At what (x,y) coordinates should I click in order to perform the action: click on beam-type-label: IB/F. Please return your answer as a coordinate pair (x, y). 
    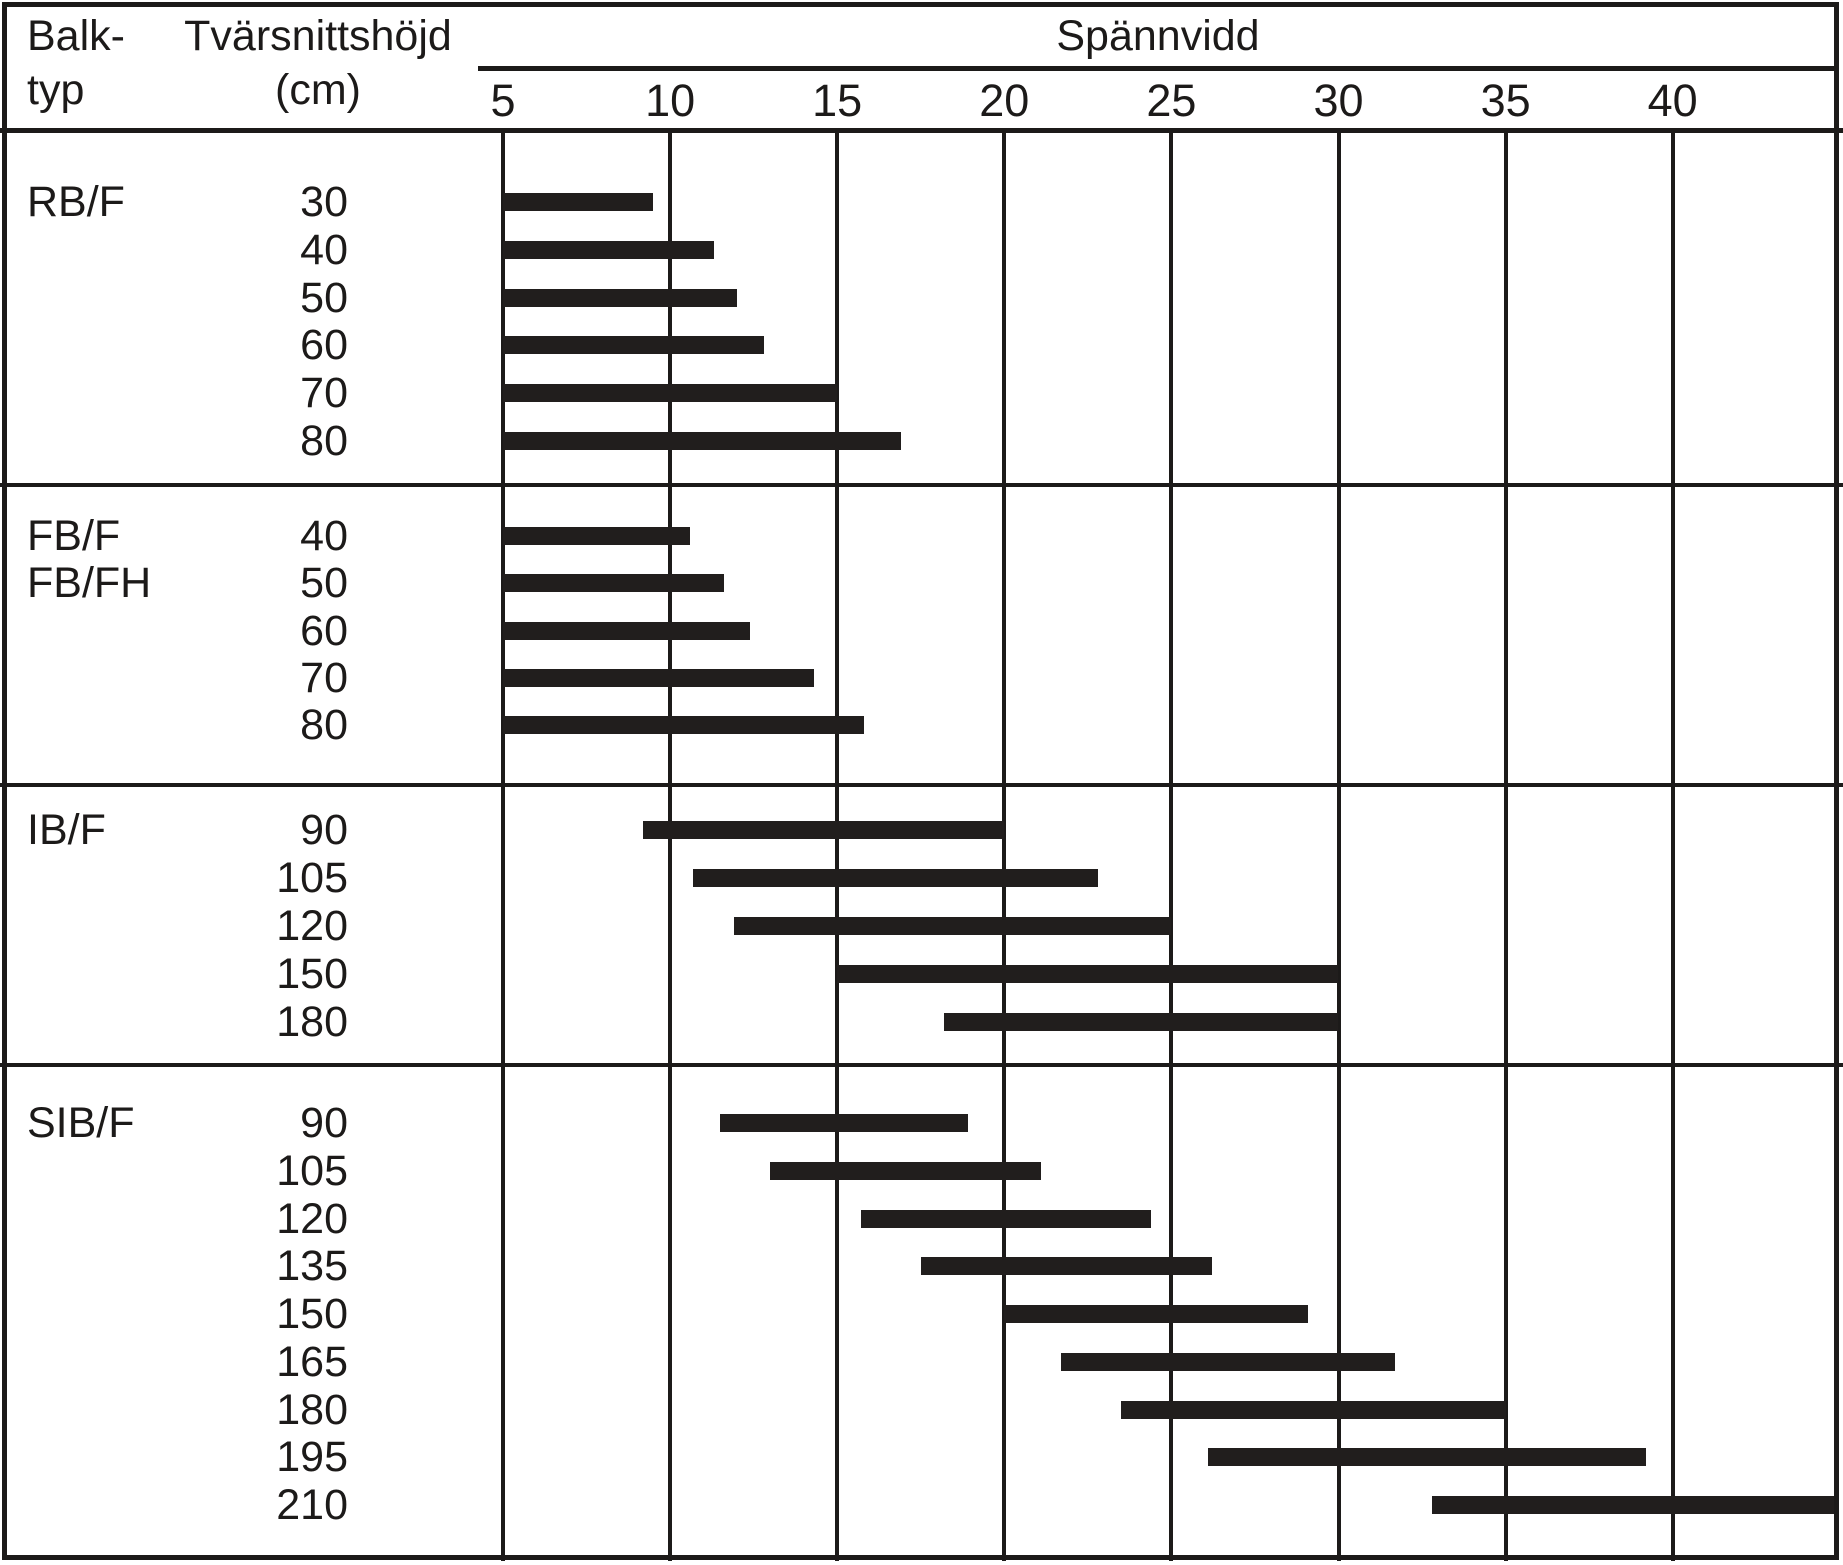
    Looking at the image, I should click on (66, 830).